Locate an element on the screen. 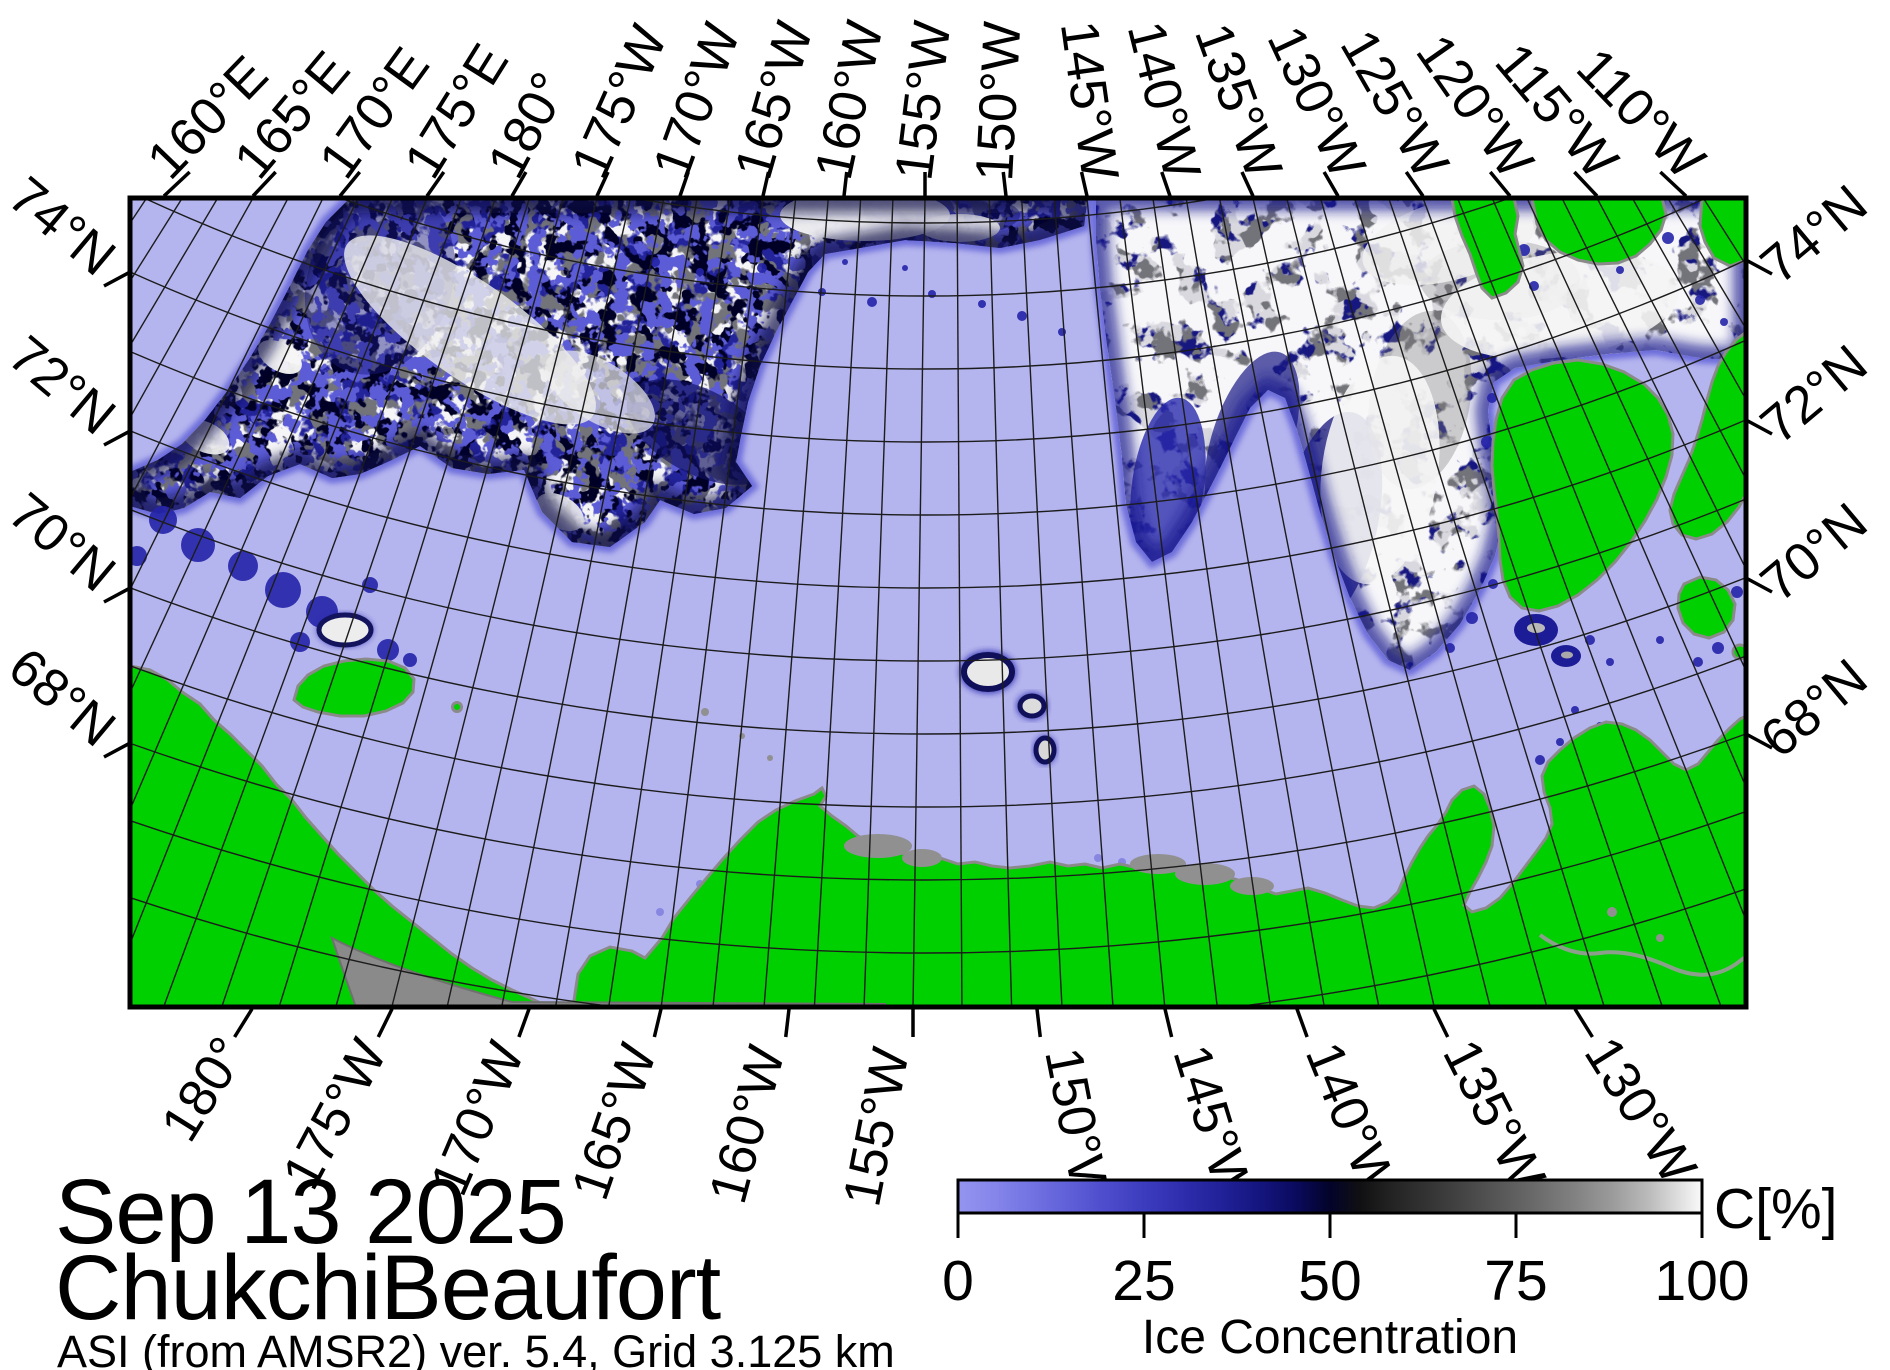 Image resolution: width=1890 pixels, height=1370 pixels. land-herald-island is located at coordinates (457, 707).